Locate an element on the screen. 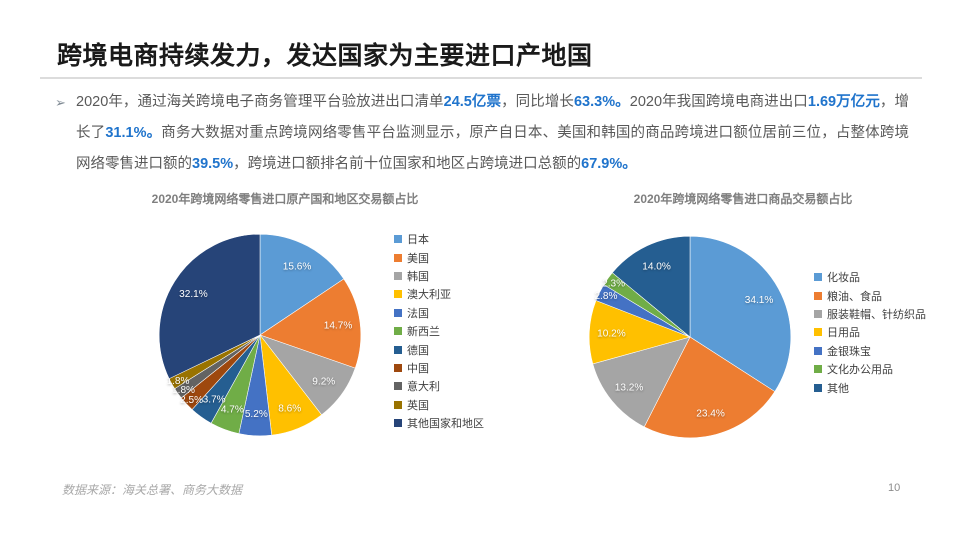 The width and height of the screenshot is (960, 540). legend-item-2: 服装鞋帽、针纺织品 is located at coordinates (870, 314).